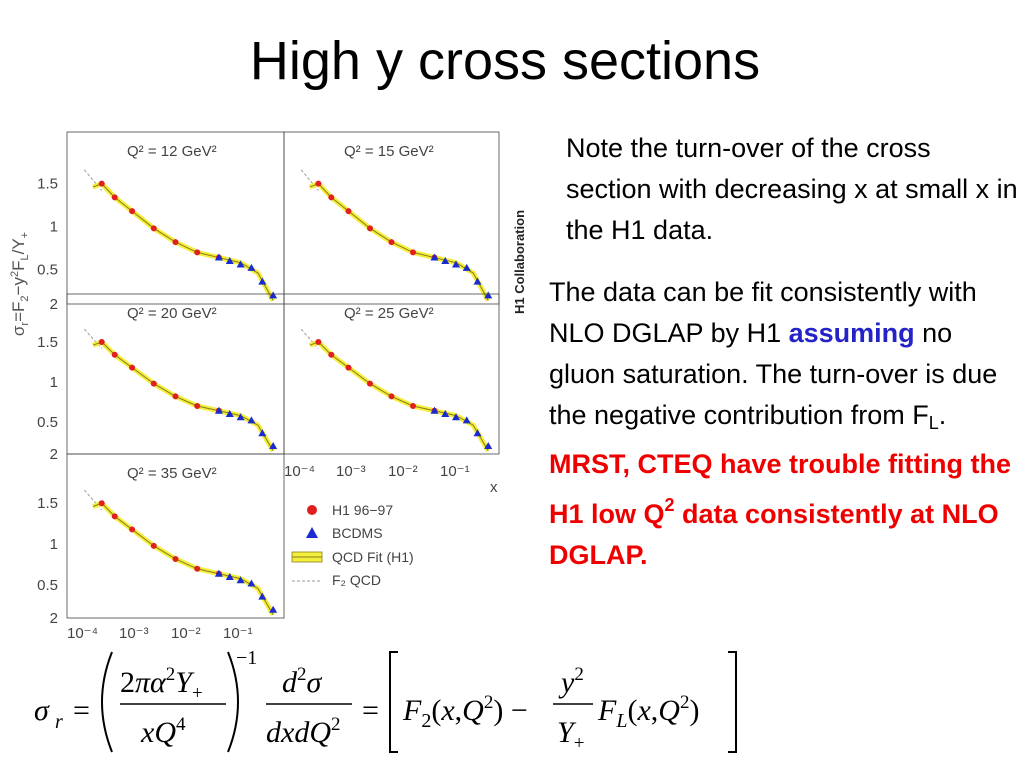  What do you see at coordinates (172, 151) in the screenshot?
I see `panel-label: Q² = 12 GeV²` at bounding box center [172, 151].